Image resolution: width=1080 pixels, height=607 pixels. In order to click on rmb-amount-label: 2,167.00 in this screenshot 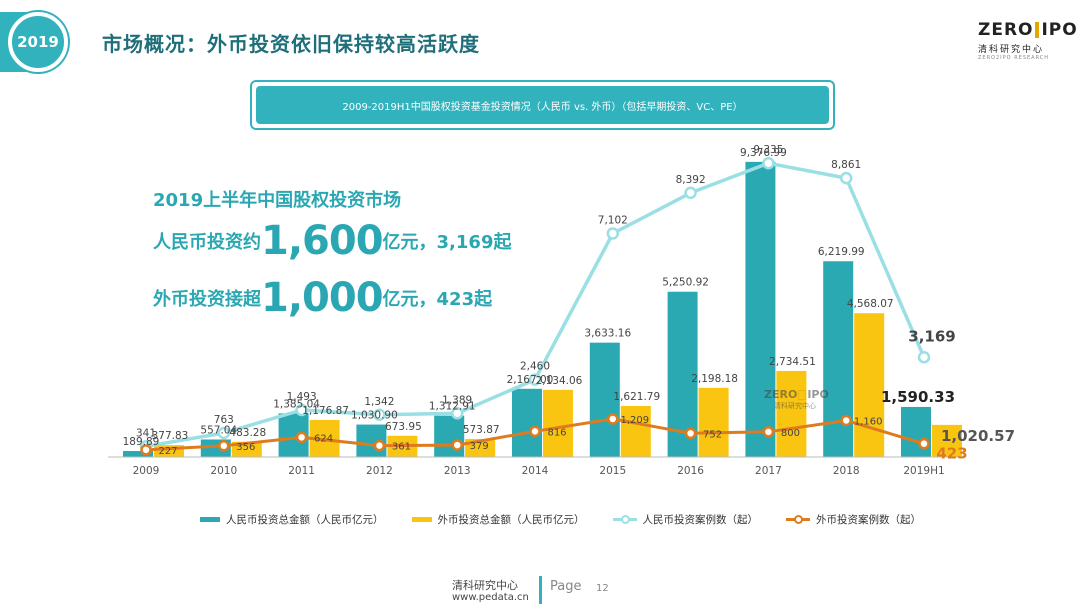, I will do `click(530, 380)`.